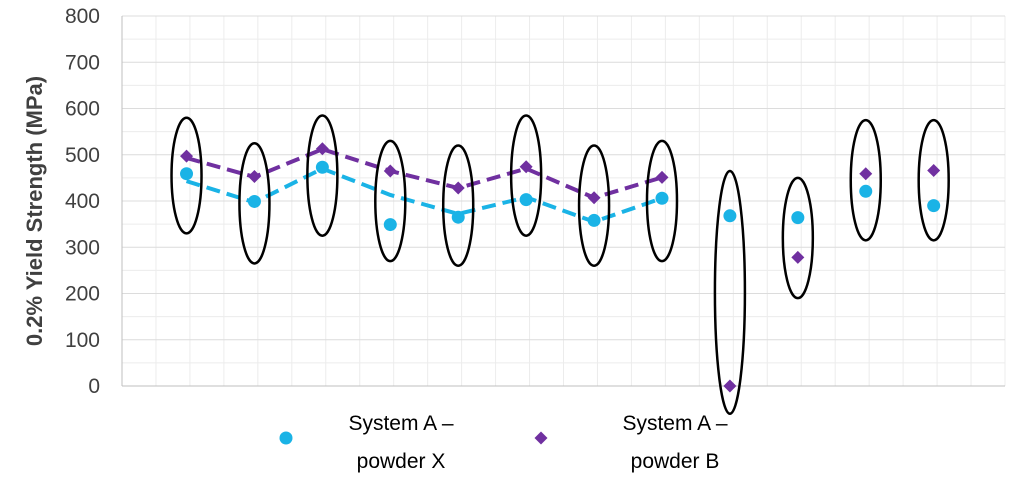 The image size is (1009, 479). I want to click on y-tick-label: 400, so click(82, 201).